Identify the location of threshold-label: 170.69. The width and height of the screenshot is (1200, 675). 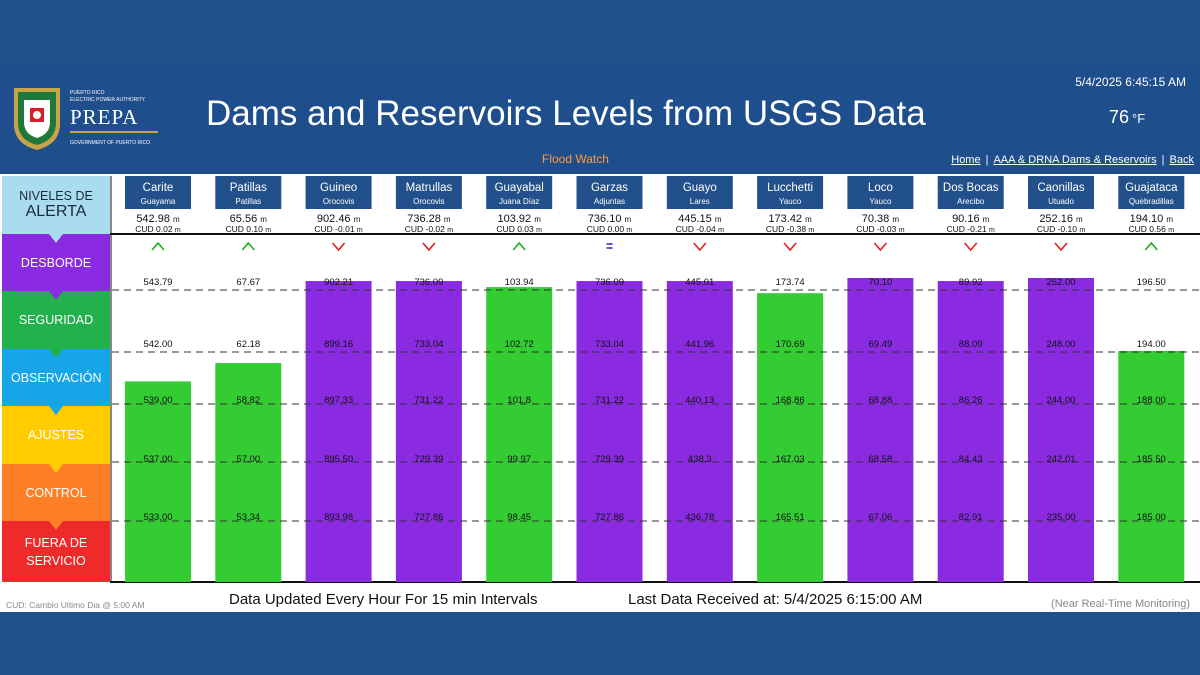
(790, 344).